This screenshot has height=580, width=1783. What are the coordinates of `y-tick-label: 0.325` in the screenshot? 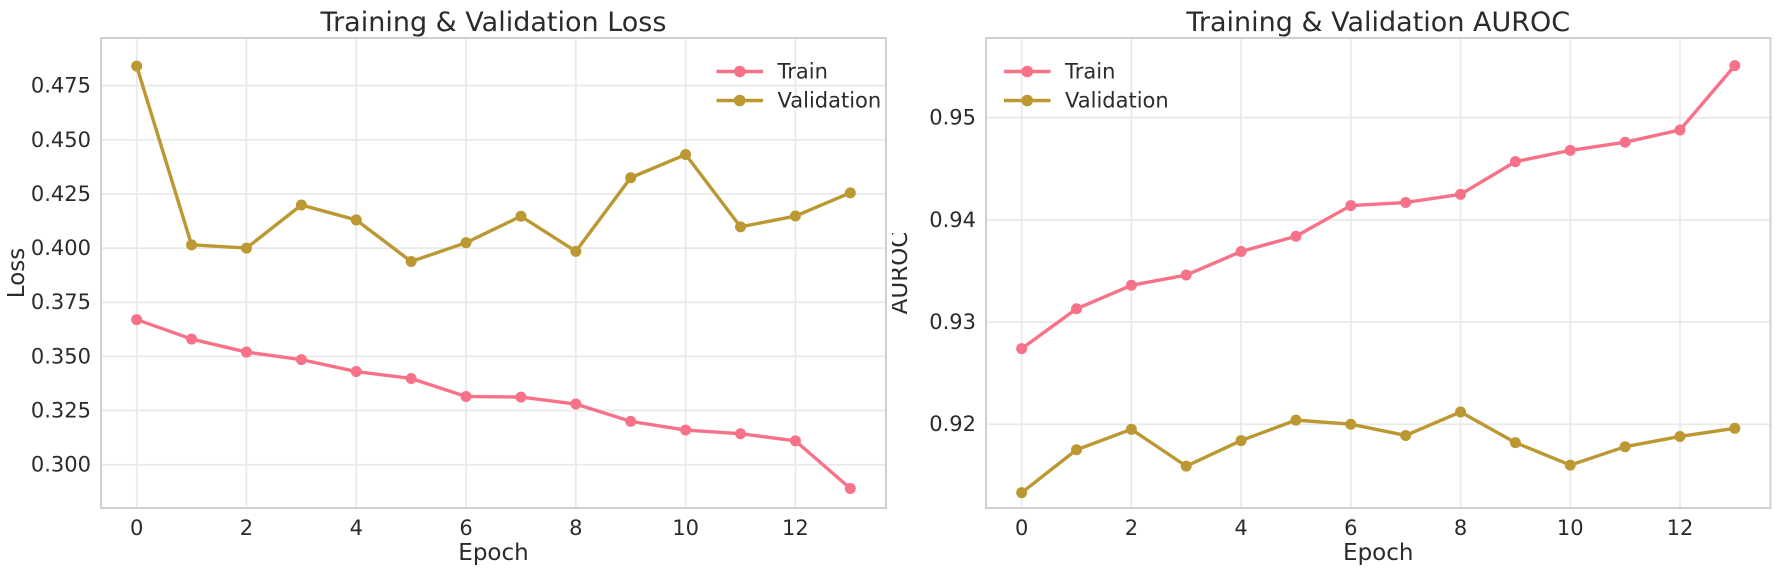 It's located at (61, 411).